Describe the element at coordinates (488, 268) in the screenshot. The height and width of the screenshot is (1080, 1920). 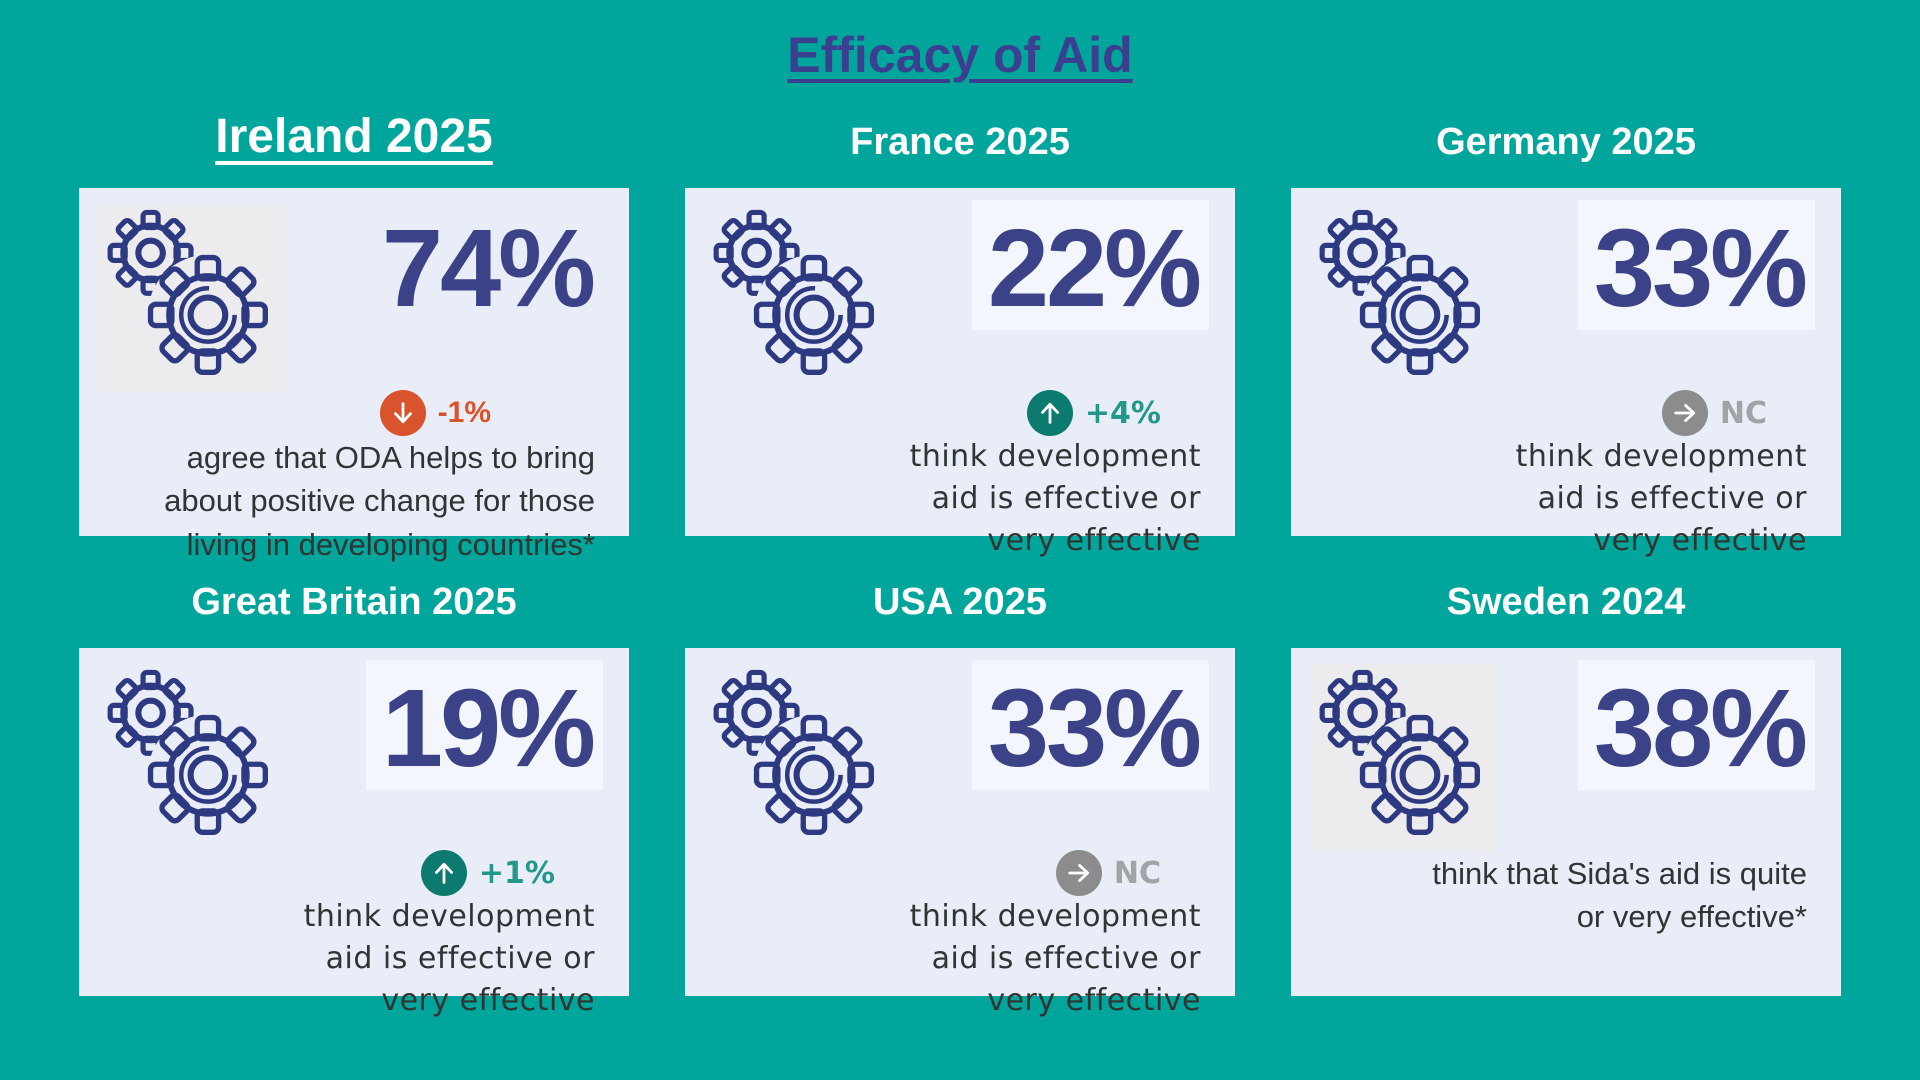
I see `stat-value: 74%` at that location.